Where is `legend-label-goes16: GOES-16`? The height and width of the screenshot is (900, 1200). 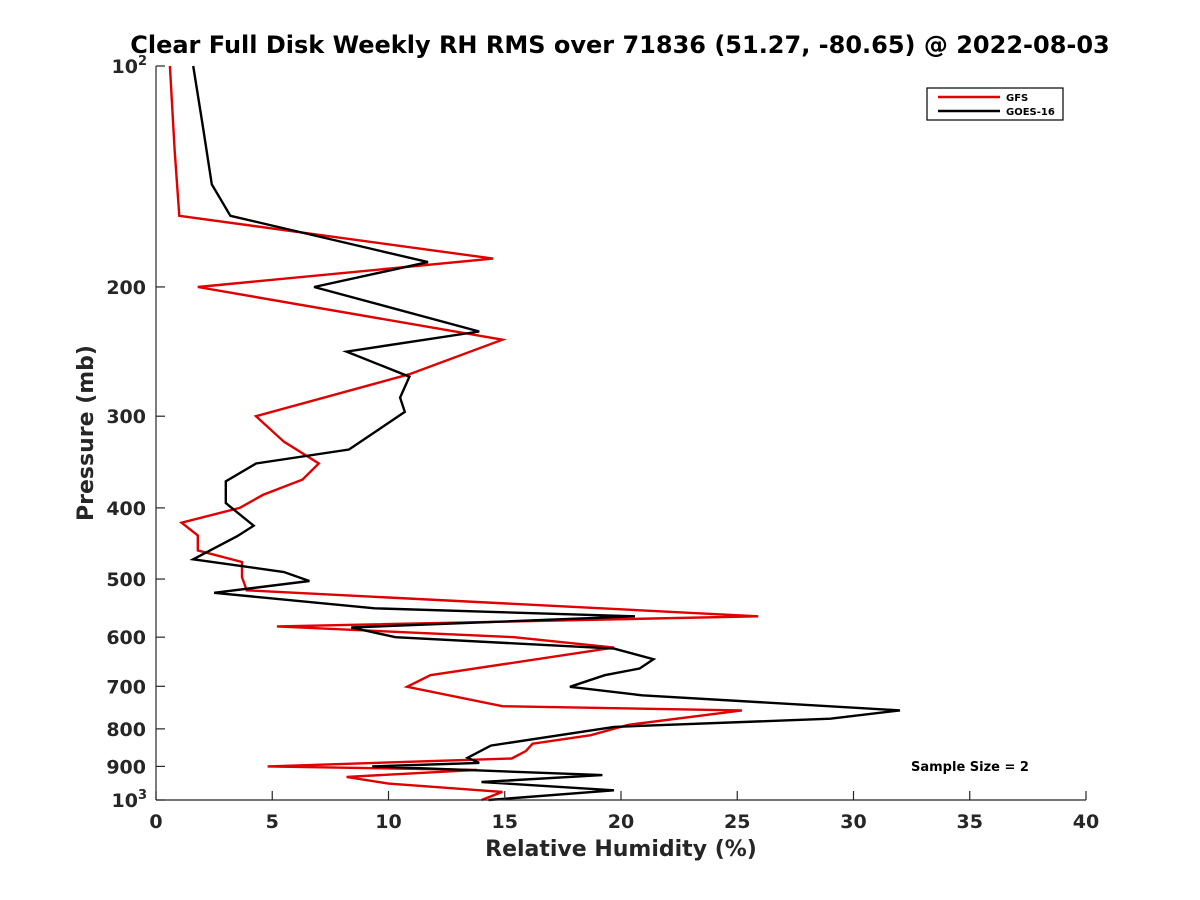 legend-label-goes16: GOES-16 is located at coordinates (1030, 112).